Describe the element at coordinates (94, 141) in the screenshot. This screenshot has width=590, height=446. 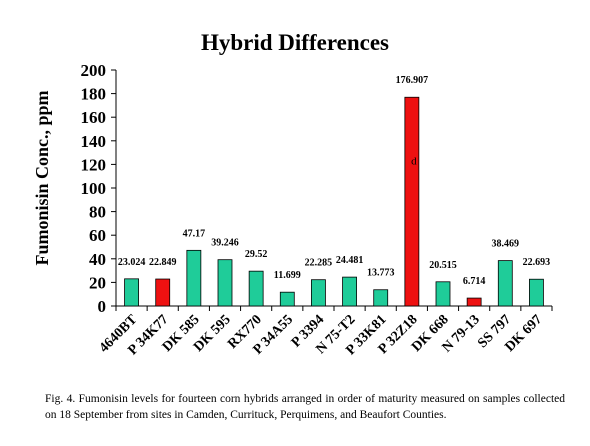
I see `y-tick-label: 140` at that location.